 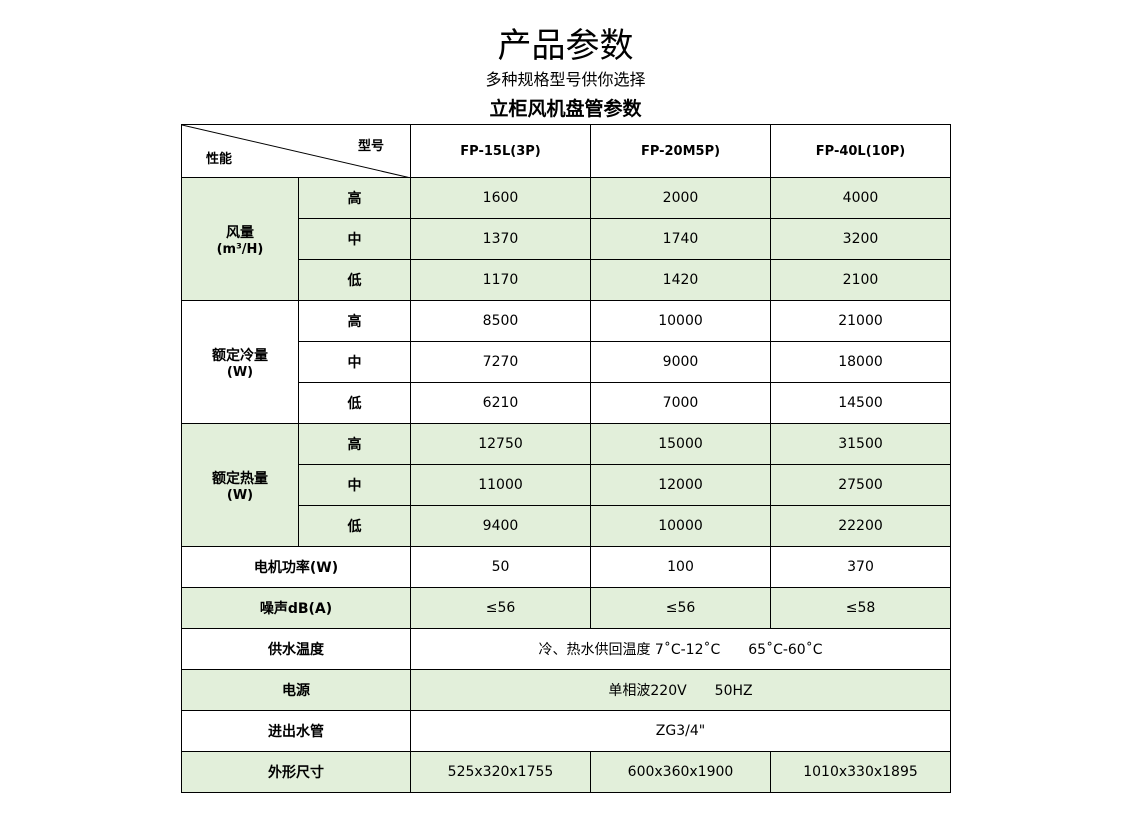 I want to click on table-cell: ZG3/4", so click(x=680, y=731).